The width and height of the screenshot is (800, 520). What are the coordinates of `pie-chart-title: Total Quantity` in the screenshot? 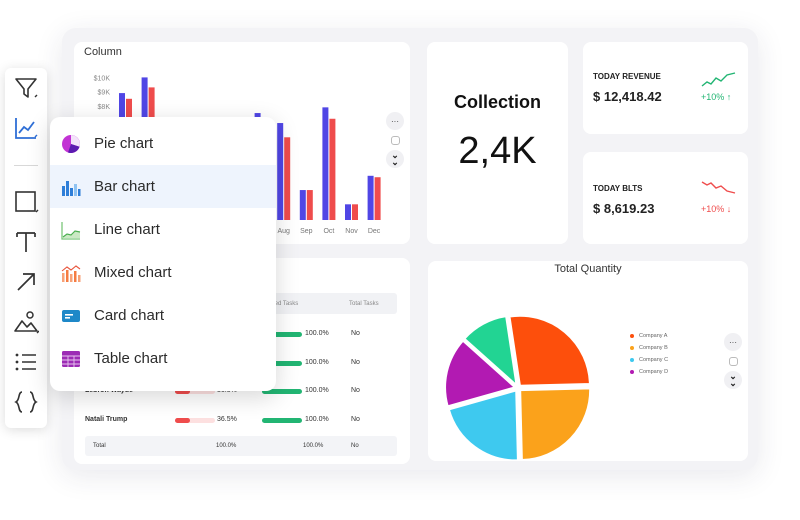 It's located at (588, 269).